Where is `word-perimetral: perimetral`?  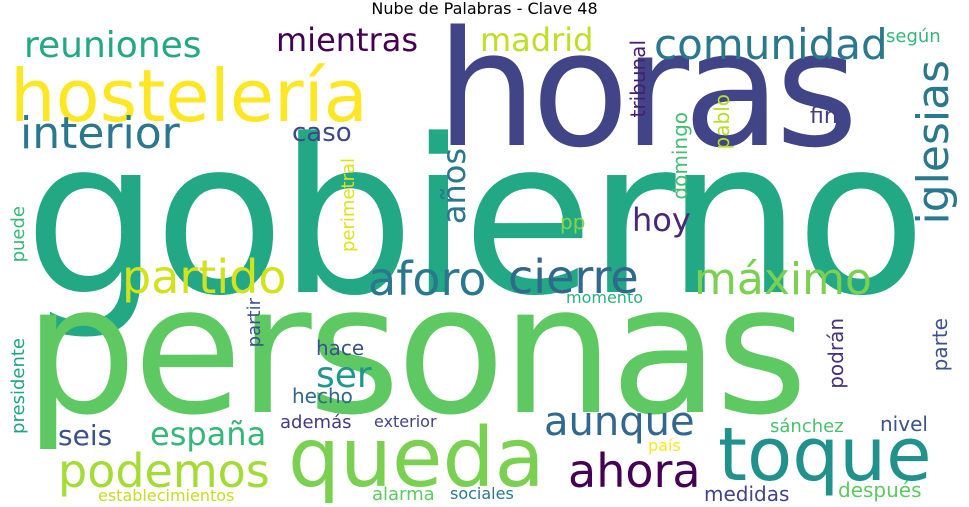
word-perimetral: perimetral is located at coordinates (348, 205).